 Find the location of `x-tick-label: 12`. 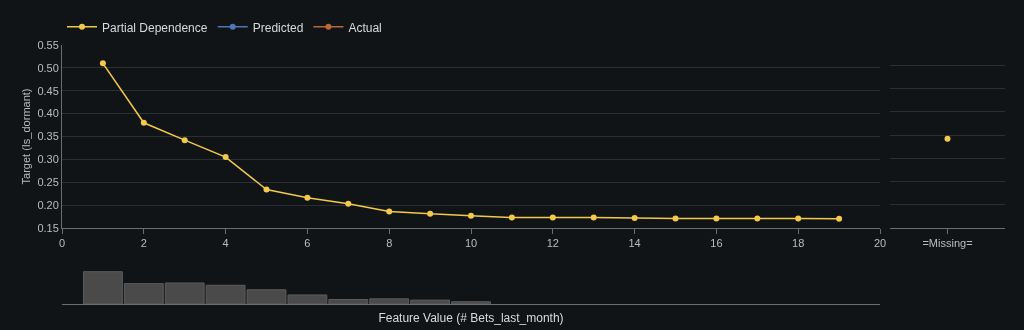

x-tick-label: 12 is located at coordinates (552, 243).